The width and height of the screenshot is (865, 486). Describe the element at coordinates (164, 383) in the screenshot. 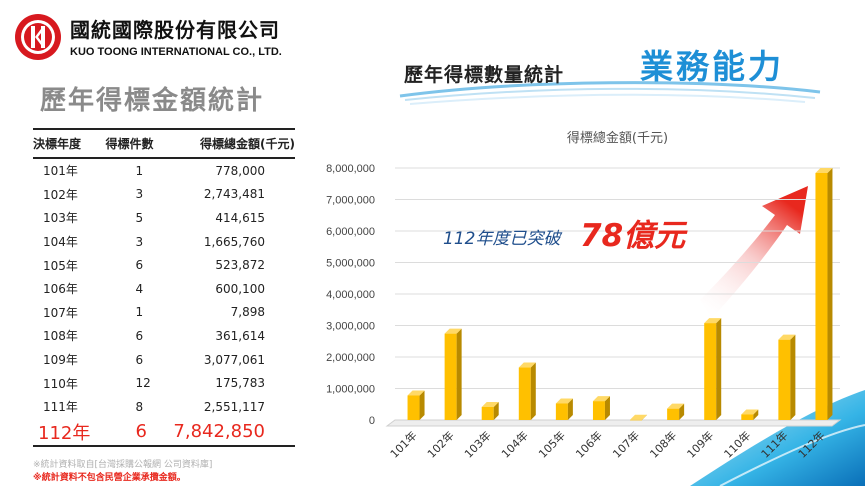

I see `table-row: 110年 12 175,783` at that location.